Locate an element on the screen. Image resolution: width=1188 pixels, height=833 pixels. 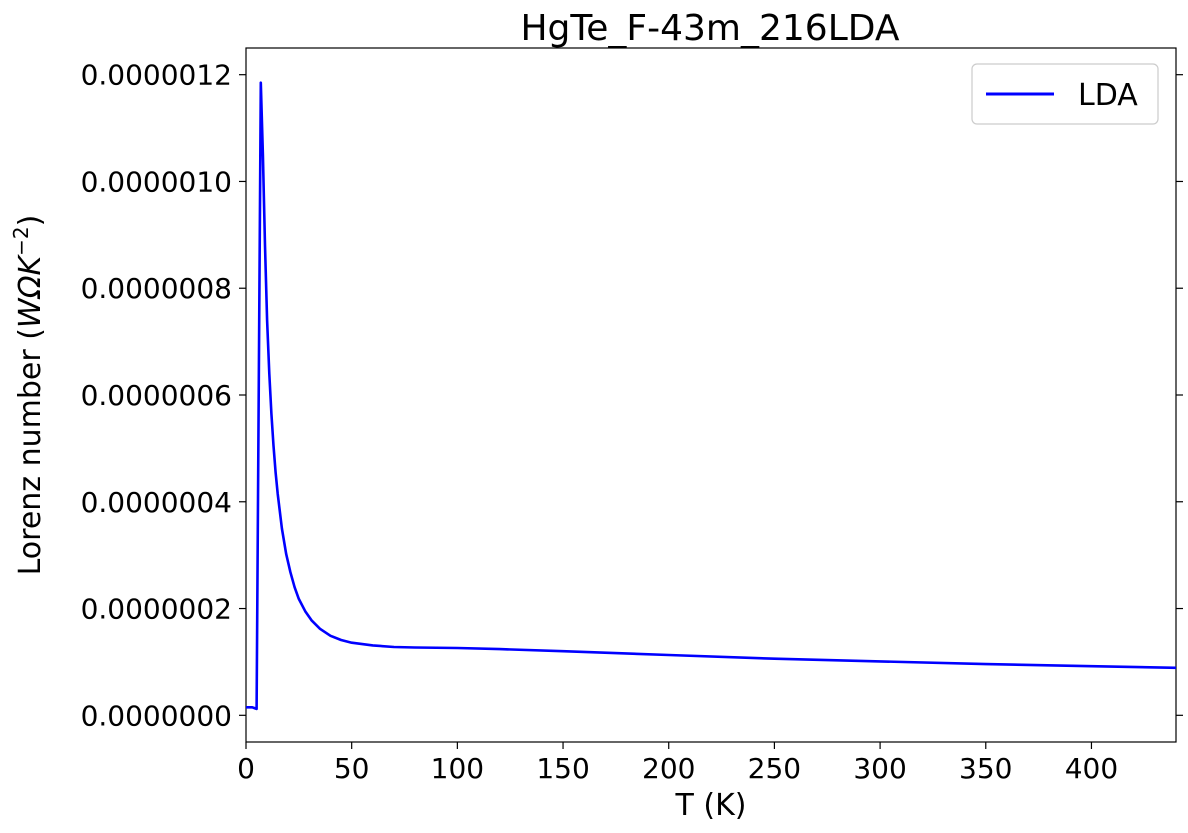
legend: LDA is located at coordinates (1065, 94).